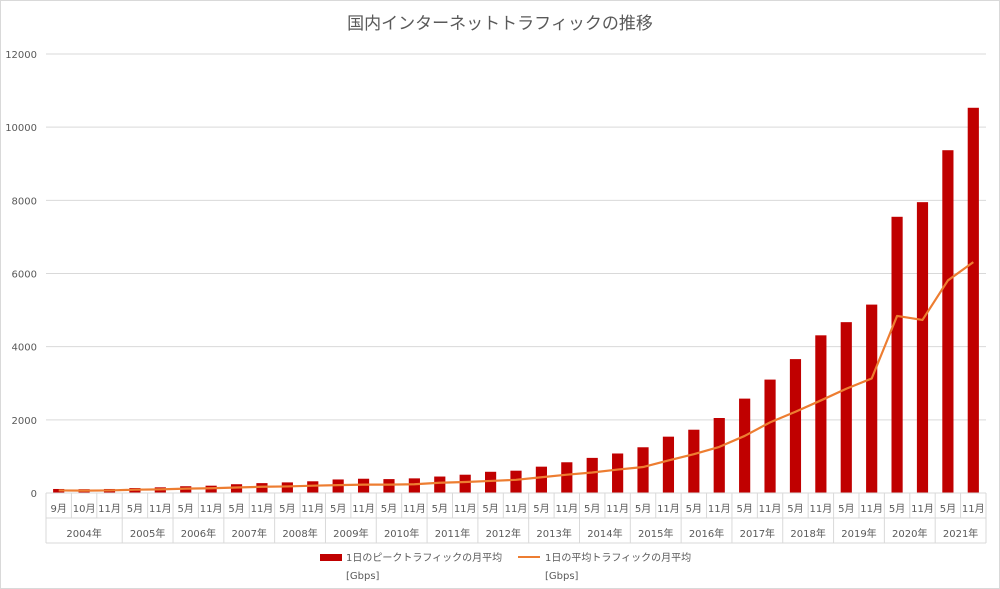 This screenshot has height=589, width=1000. I want to click on legend-peak-unit: [Gbps], so click(363, 576).